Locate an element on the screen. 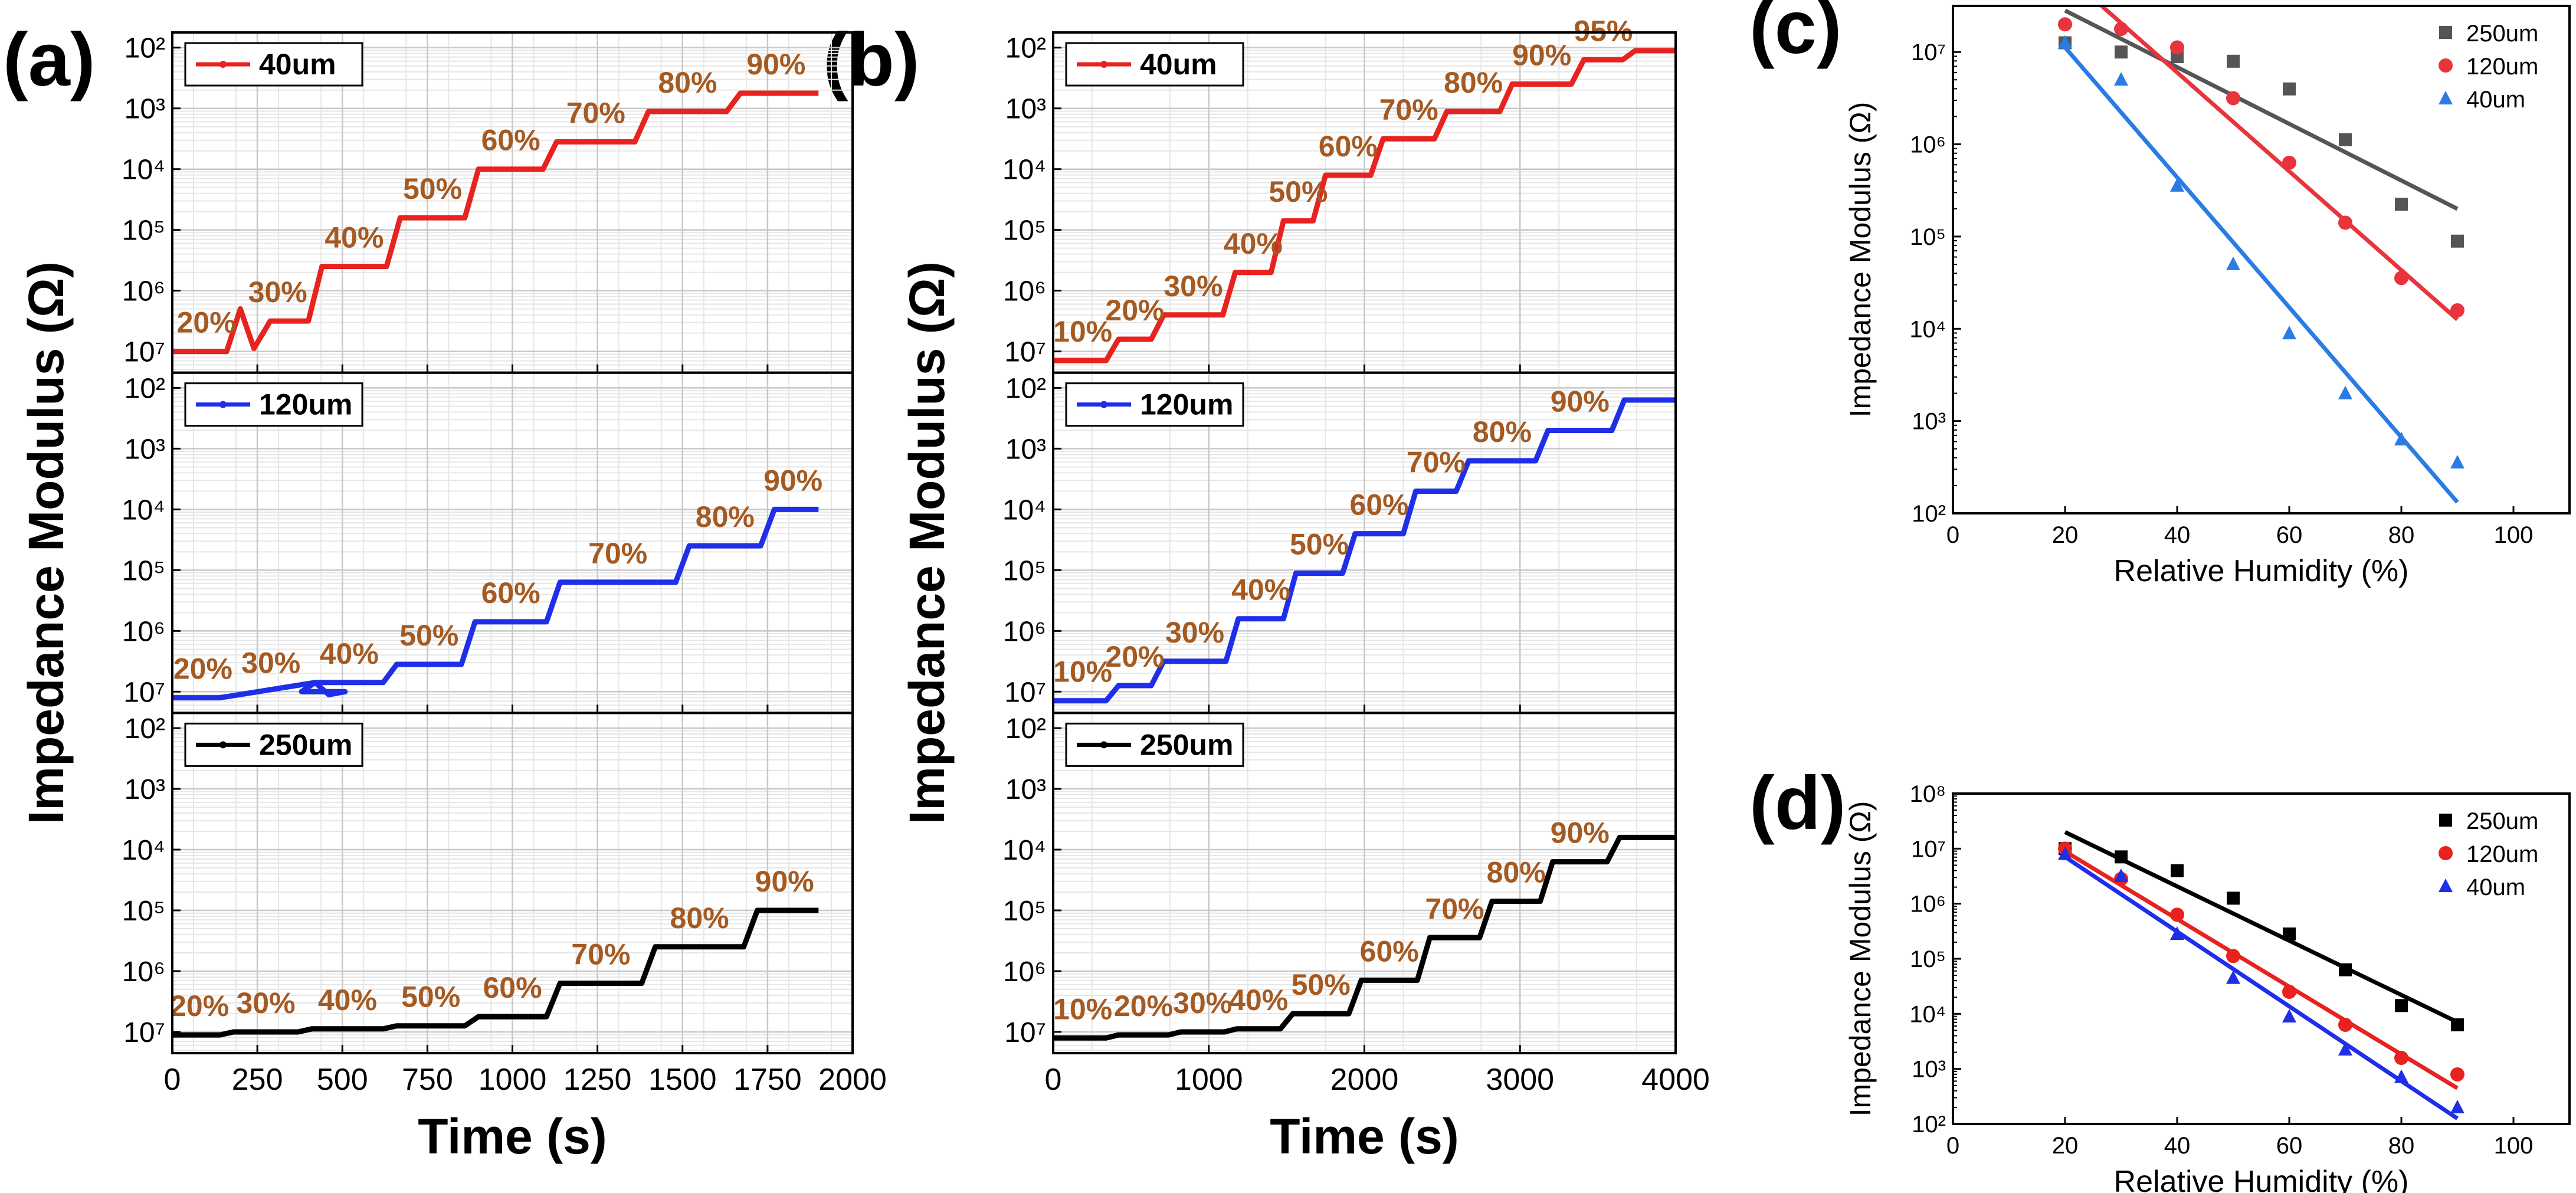 Image resolution: width=2576 pixels, height=1193 pixels. fit-line-120um is located at coordinates (2278, 164).